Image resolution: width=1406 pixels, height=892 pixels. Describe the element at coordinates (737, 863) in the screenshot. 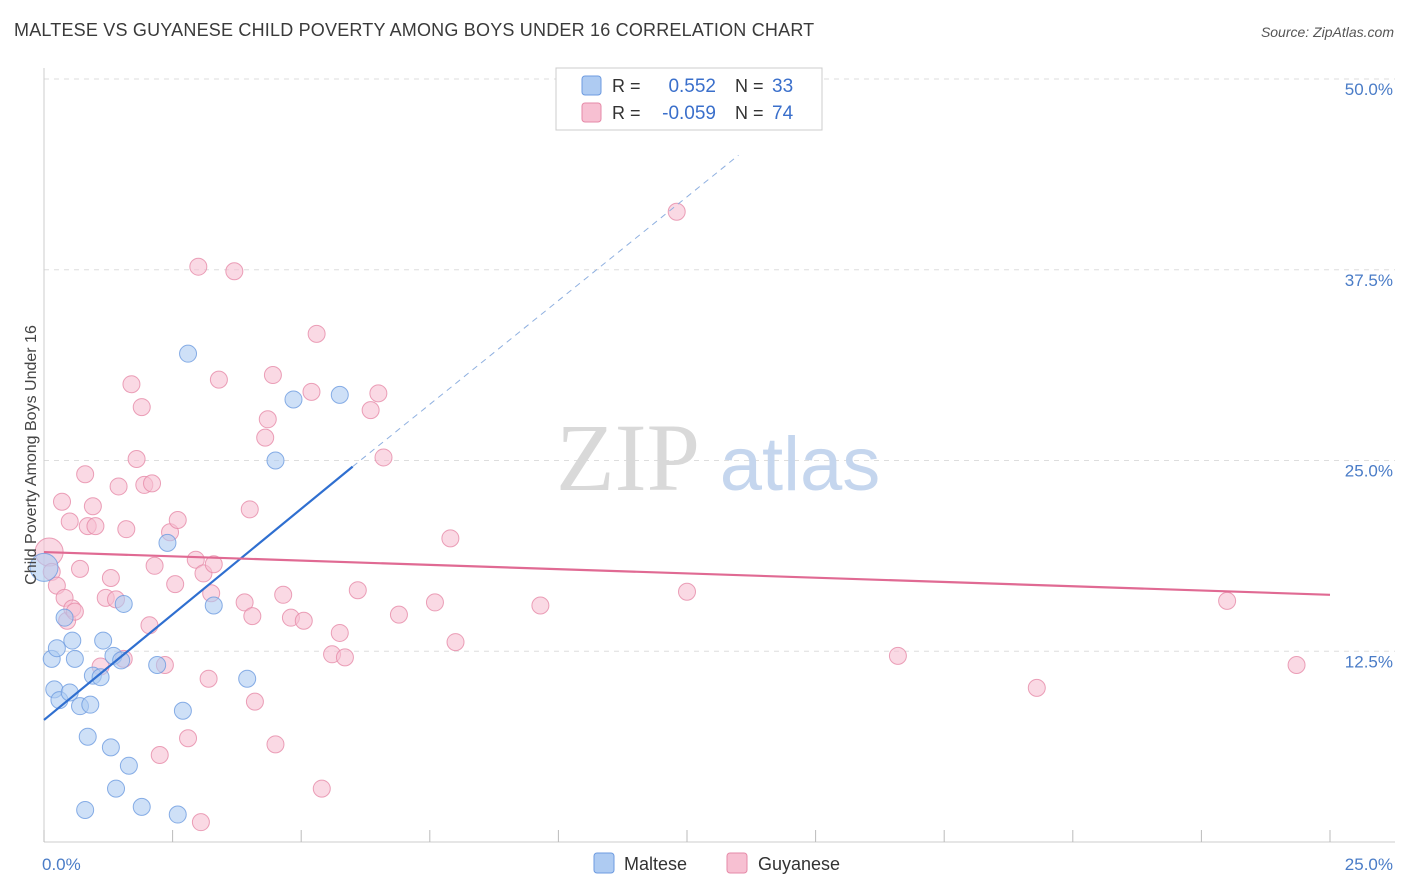

I see `bottom-legend-guyanese-swatch` at that location.